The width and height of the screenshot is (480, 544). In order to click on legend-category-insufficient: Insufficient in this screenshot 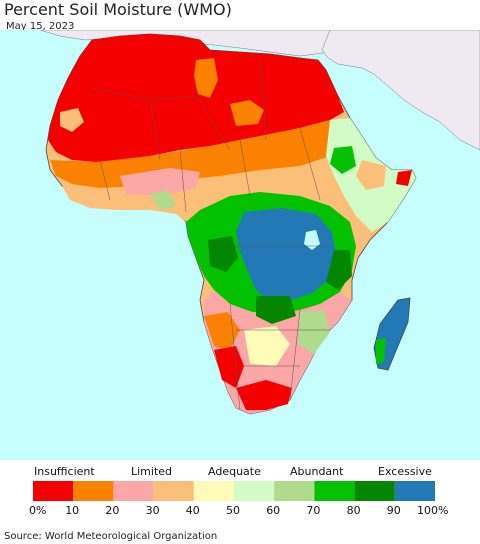, I will do `click(64, 471)`.